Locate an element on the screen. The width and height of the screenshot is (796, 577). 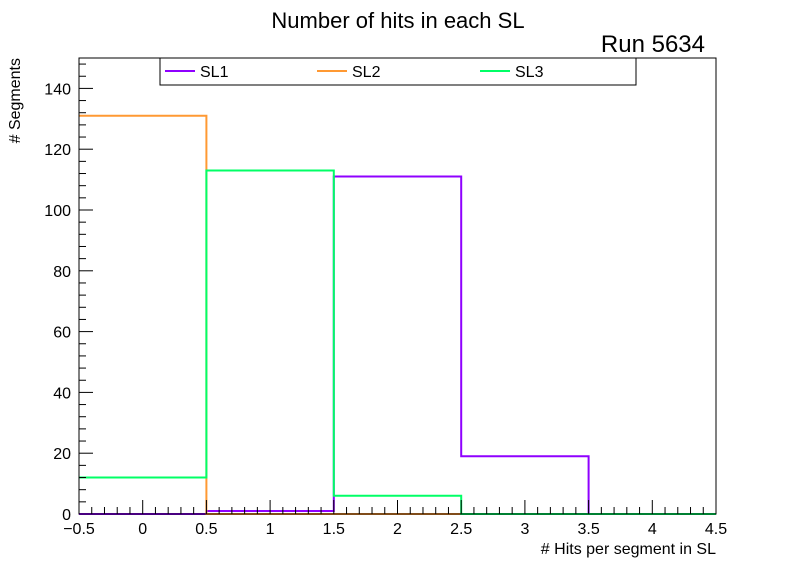
y-tick-label: 80 is located at coordinates (62, 272).